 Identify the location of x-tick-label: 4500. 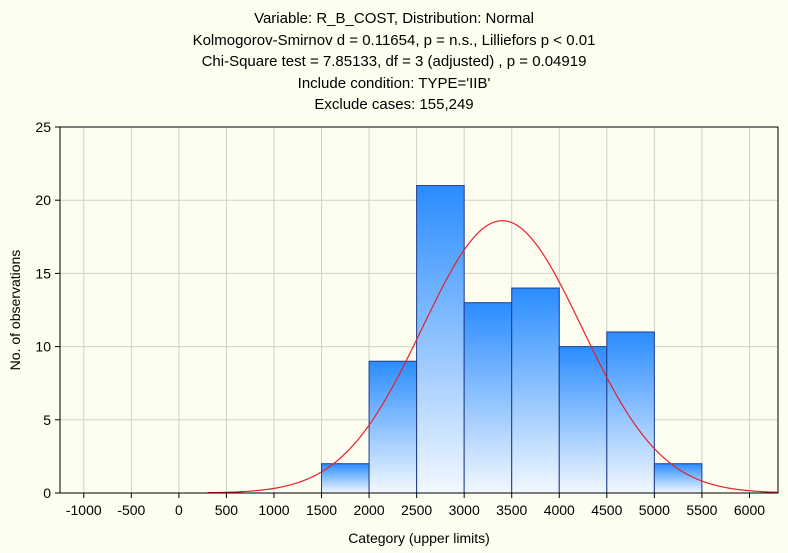
(606, 510).